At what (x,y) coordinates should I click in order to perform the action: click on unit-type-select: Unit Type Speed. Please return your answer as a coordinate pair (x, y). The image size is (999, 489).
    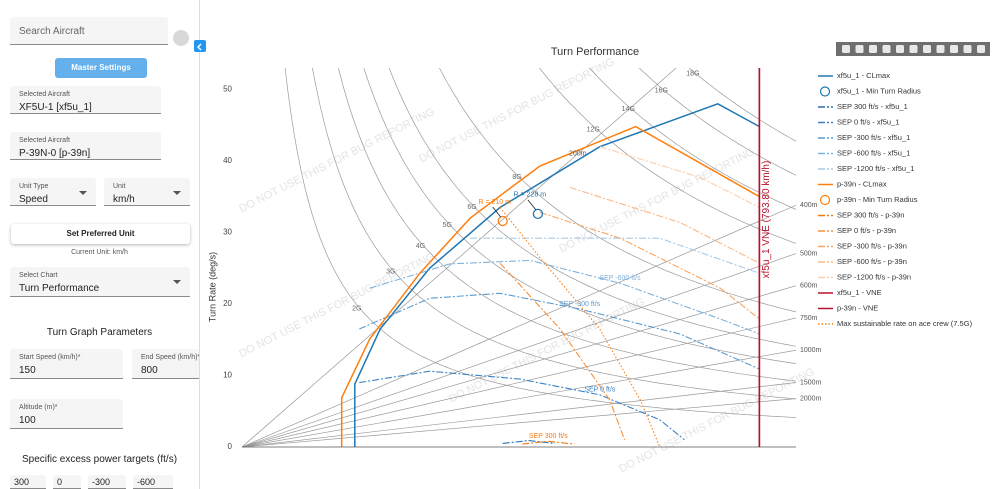
    Looking at the image, I should click on (53, 192).